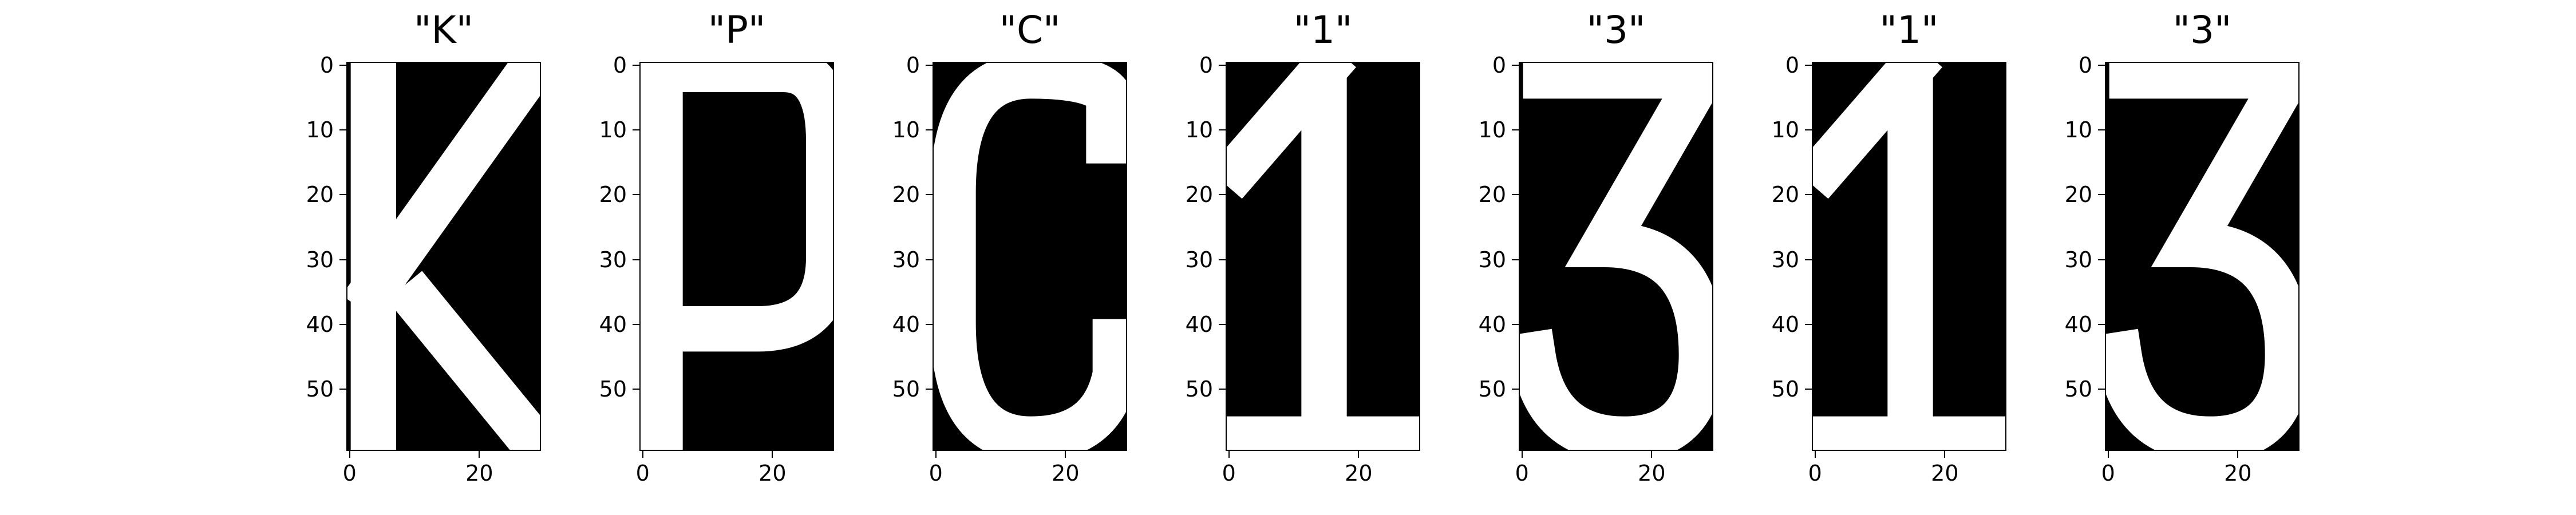  I want to click on panel-title: "C", so click(1030, 30).